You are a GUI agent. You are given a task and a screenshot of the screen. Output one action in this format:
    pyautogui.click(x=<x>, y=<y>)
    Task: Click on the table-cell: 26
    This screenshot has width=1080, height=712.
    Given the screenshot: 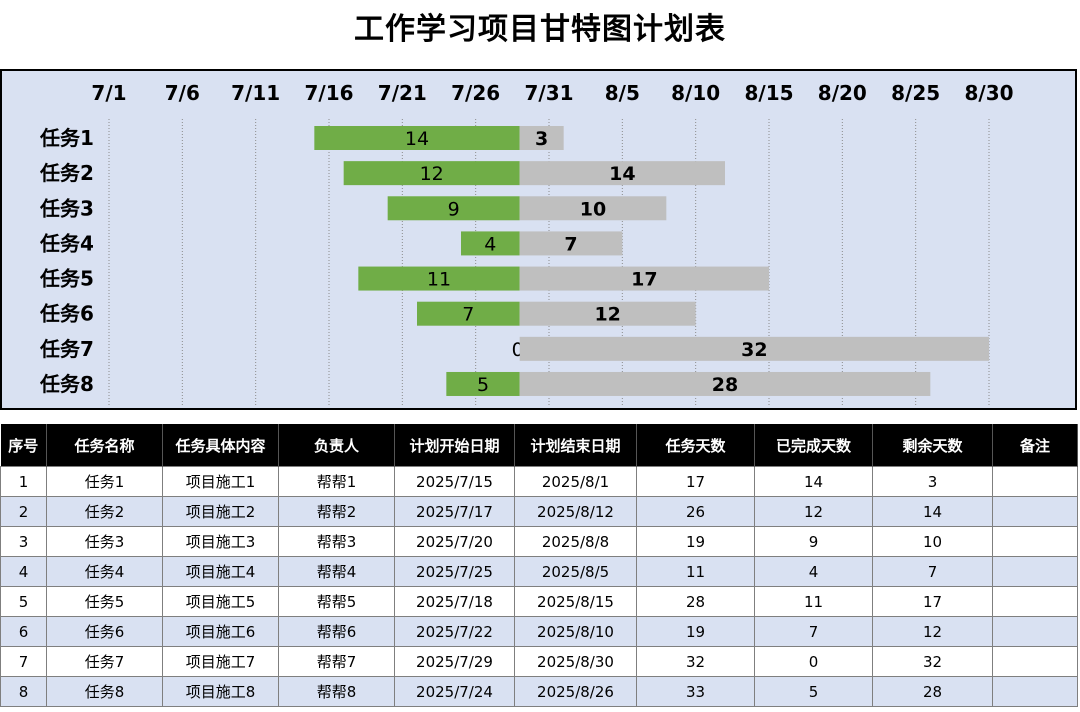 What is the action you would take?
    pyautogui.click(x=695, y=511)
    